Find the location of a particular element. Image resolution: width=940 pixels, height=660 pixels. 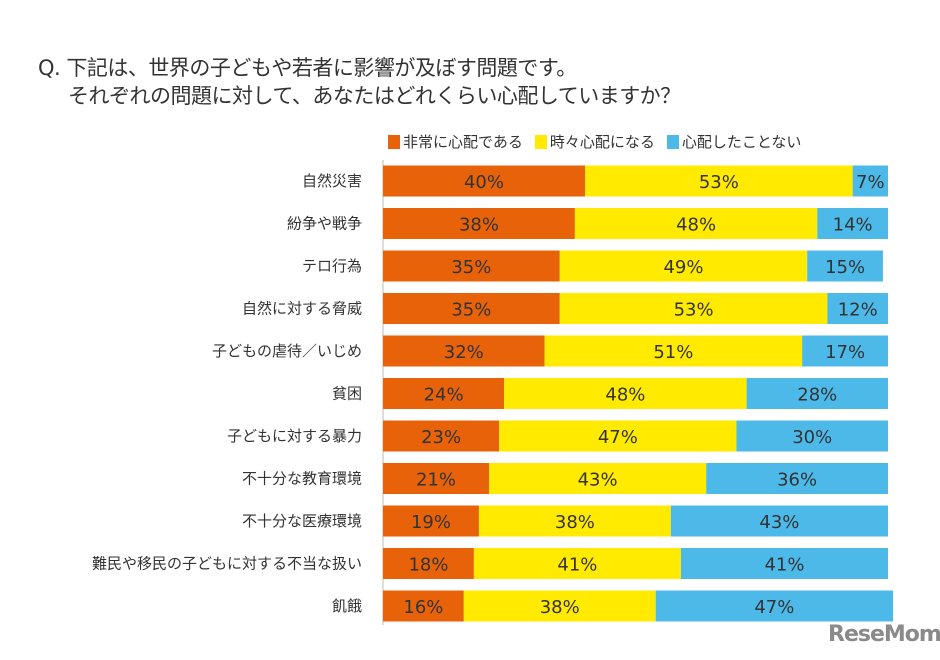

category-label: 紛争や戦争 is located at coordinates (324, 224).